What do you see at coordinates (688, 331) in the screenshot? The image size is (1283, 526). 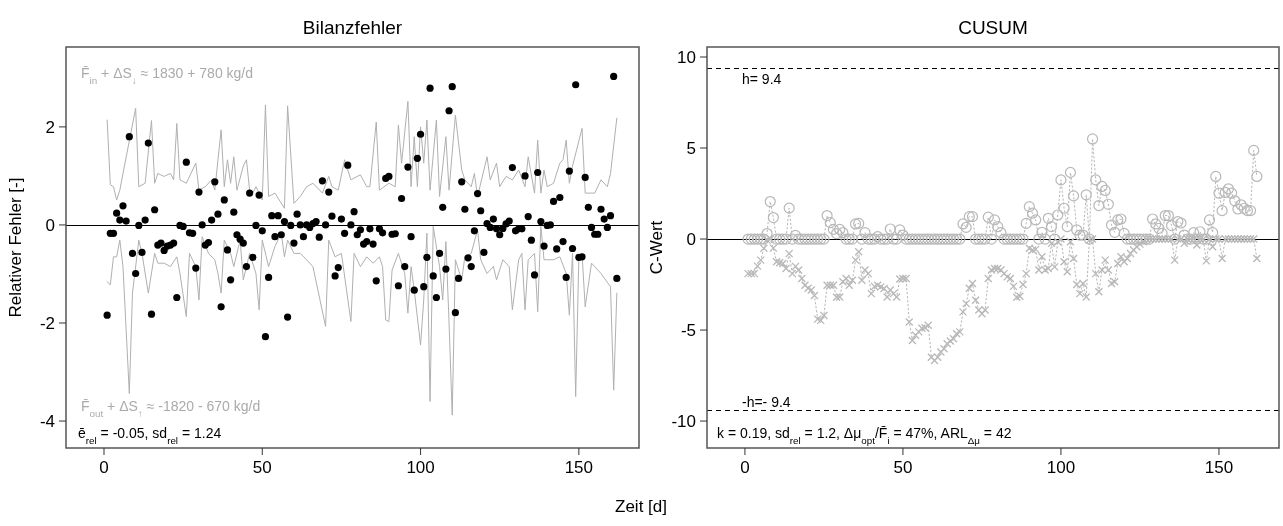 I see `y-tick-label: -5` at bounding box center [688, 331].